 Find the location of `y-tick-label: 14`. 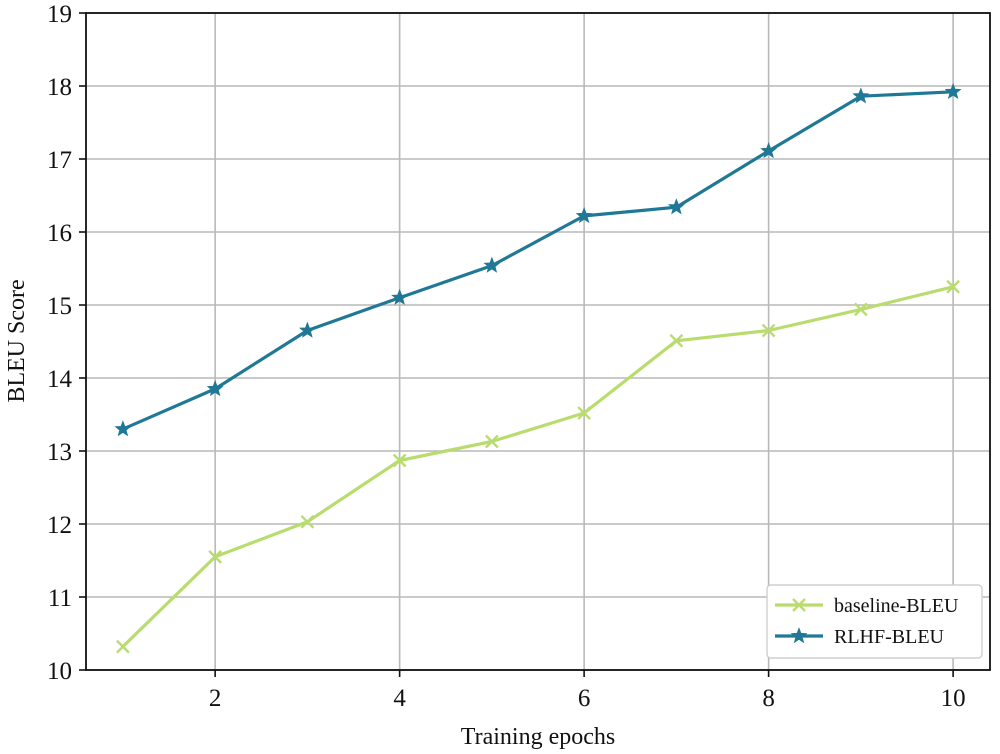

y-tick-label: 14 is located at coordinates (60, 379).